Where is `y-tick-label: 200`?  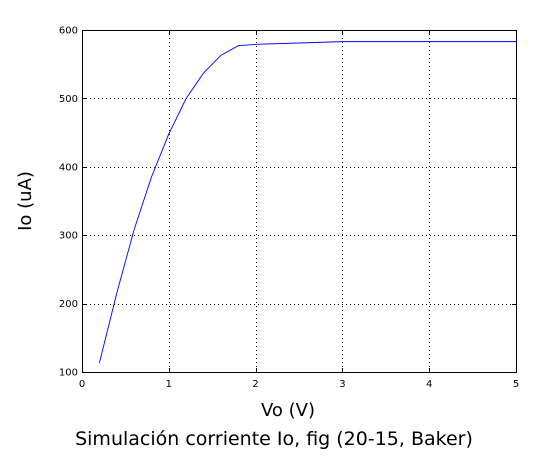 y-tick-label: 200 is located at coordinates (68, 304).